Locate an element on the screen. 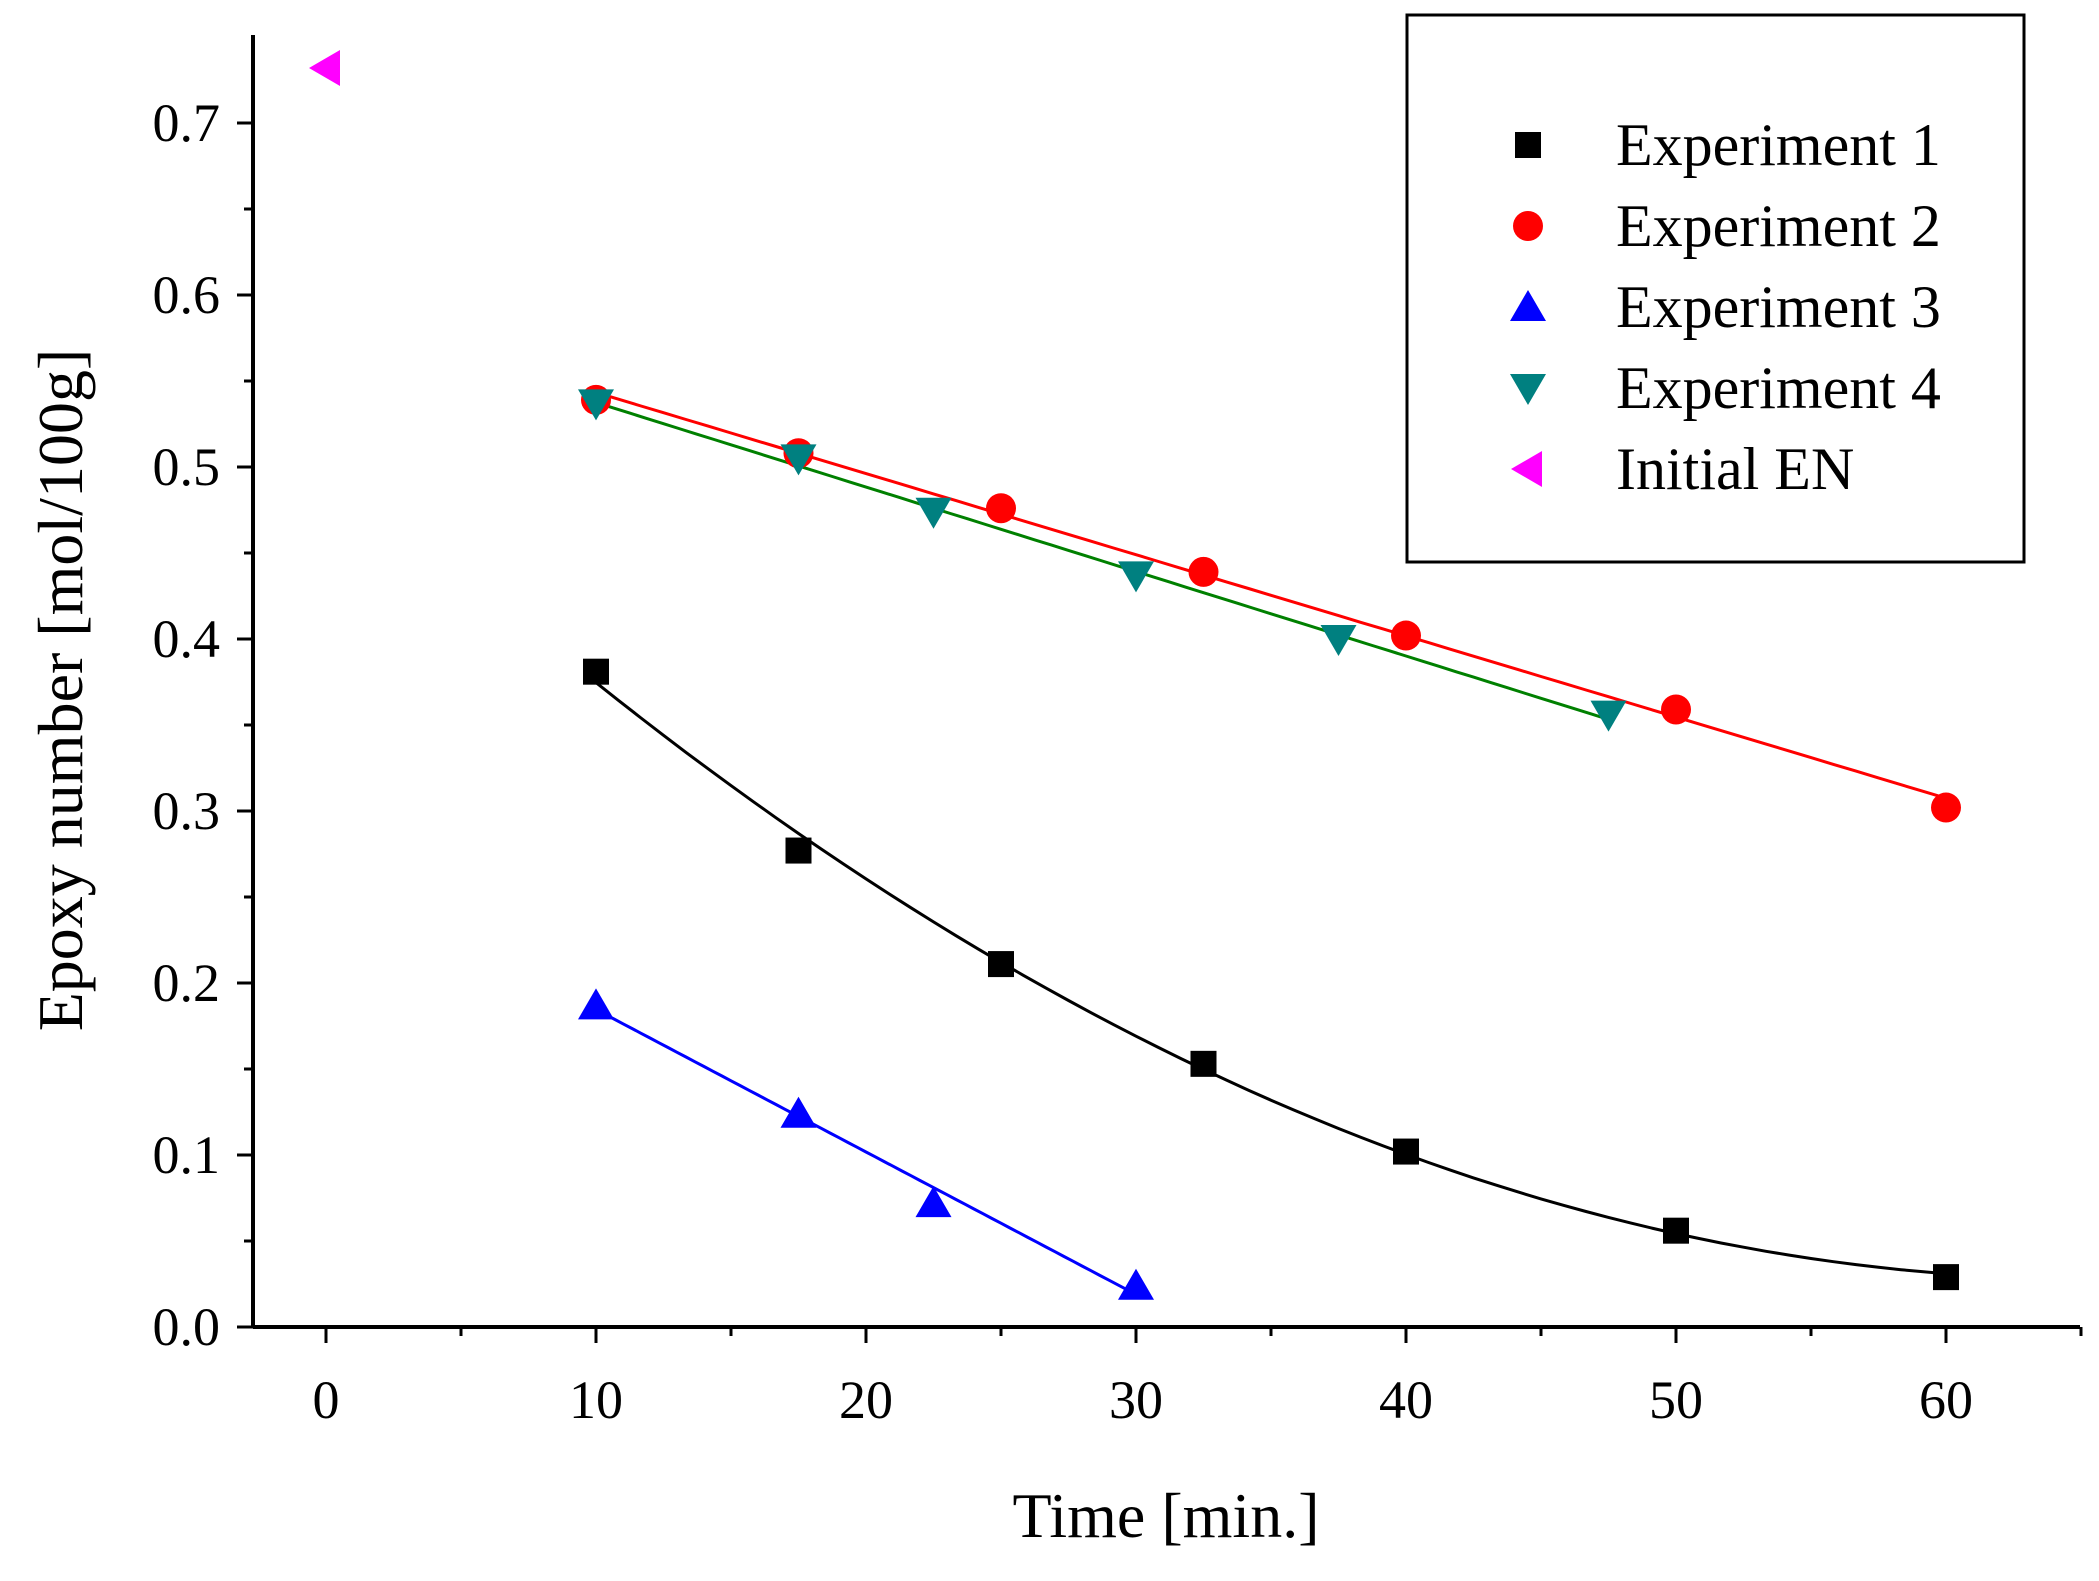  x-tick-labels: 0 10 20 30 40 50 60 is located at coordinates (1143, 1400).